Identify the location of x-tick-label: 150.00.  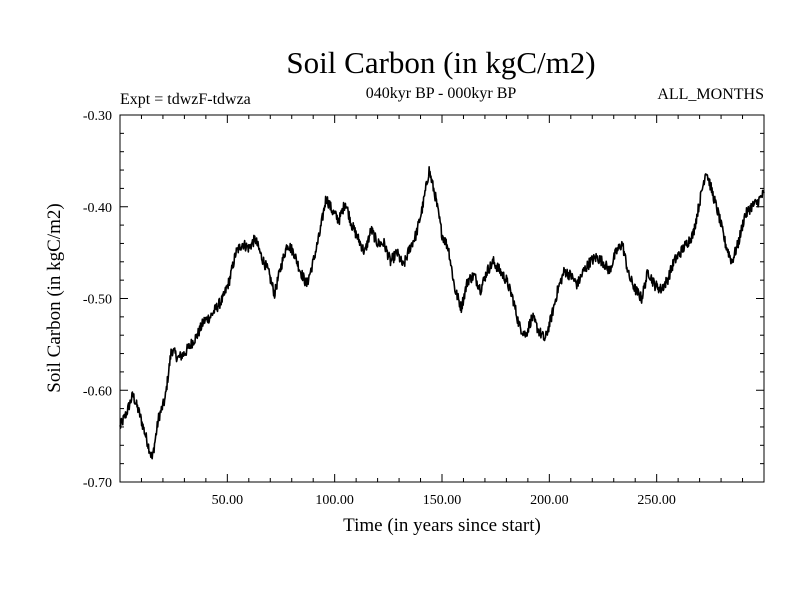
(442, 500).